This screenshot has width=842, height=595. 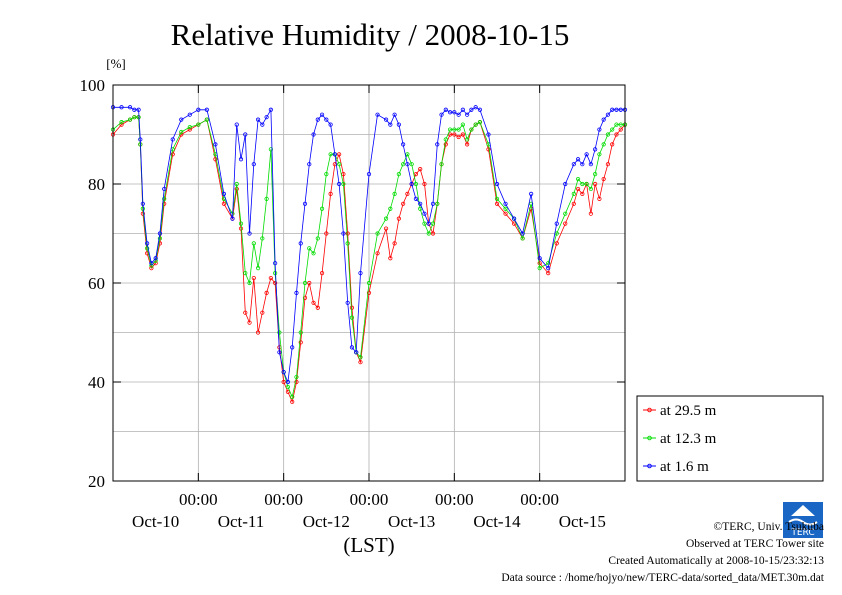 What do you see at coordinates (411, 521) in the screenshot?
I see `x-day-label: Oct-13` at bounding box center [411, 521].